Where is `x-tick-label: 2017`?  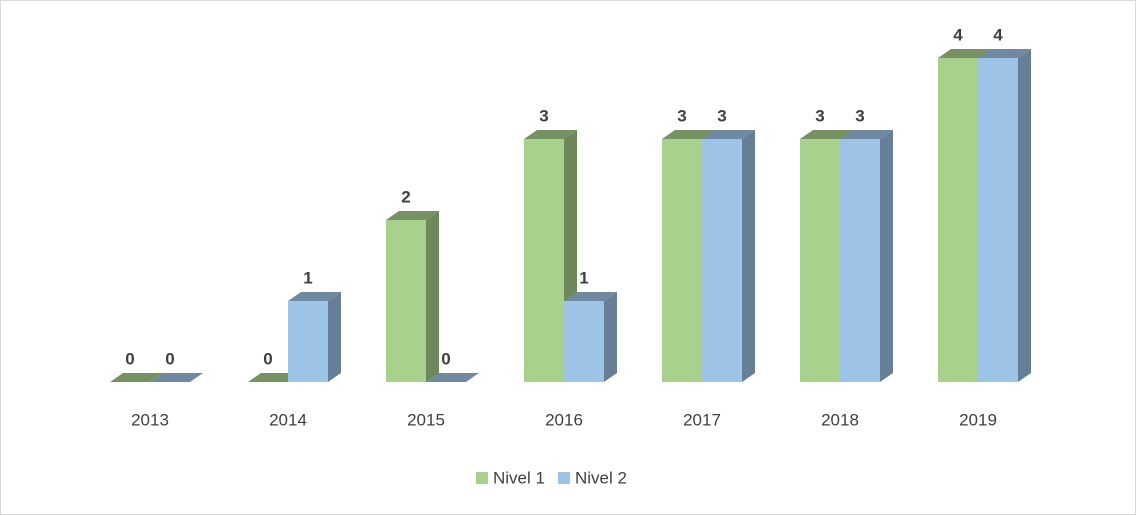
x-tick-label: 2017 is located at coordinates (702, 419).